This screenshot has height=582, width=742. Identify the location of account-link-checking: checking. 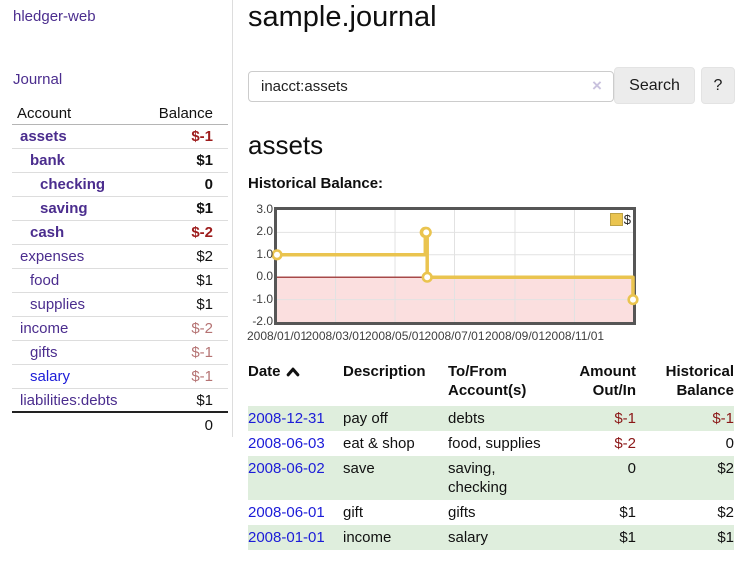
(73, 184).